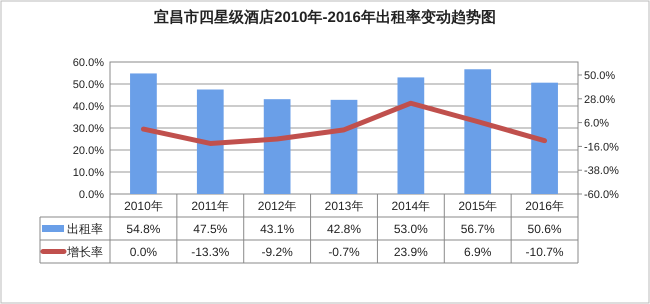 The height and width of the screenshot is (304, 650). What do you see at coordinates (597, 124) in the screenshot?
I see `y2-tick-label: 6.0%` at bounding box center [597, 124].